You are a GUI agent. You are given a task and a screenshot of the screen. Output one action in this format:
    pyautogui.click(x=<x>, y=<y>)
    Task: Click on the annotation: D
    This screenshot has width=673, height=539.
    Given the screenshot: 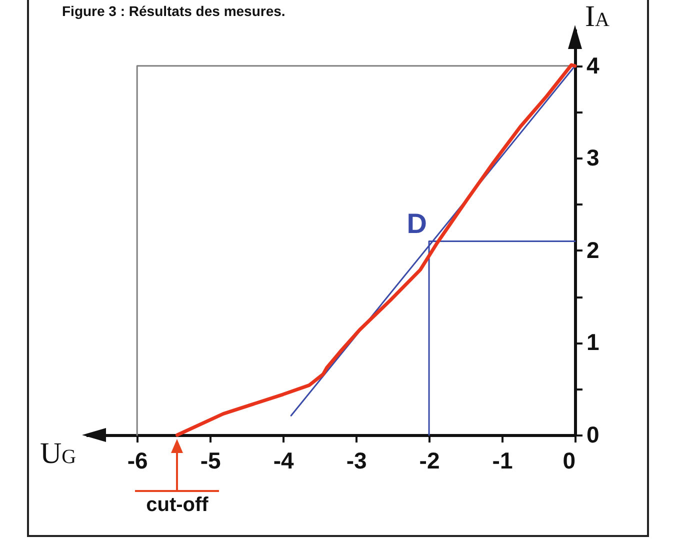 What is the action you would take?
    pyautogui.click(x=417, y=224)
    